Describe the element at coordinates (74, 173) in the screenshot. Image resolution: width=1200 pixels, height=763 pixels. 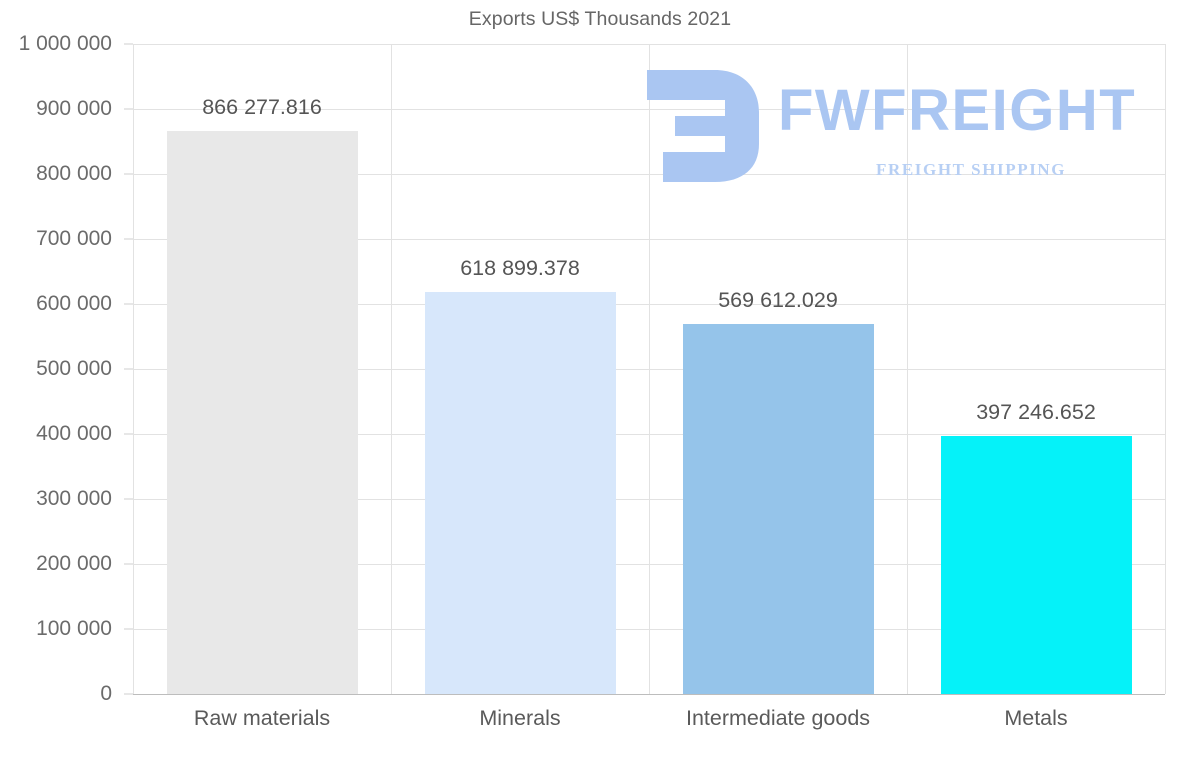
I see `y-axis-tick-label: 800 000` at that location.